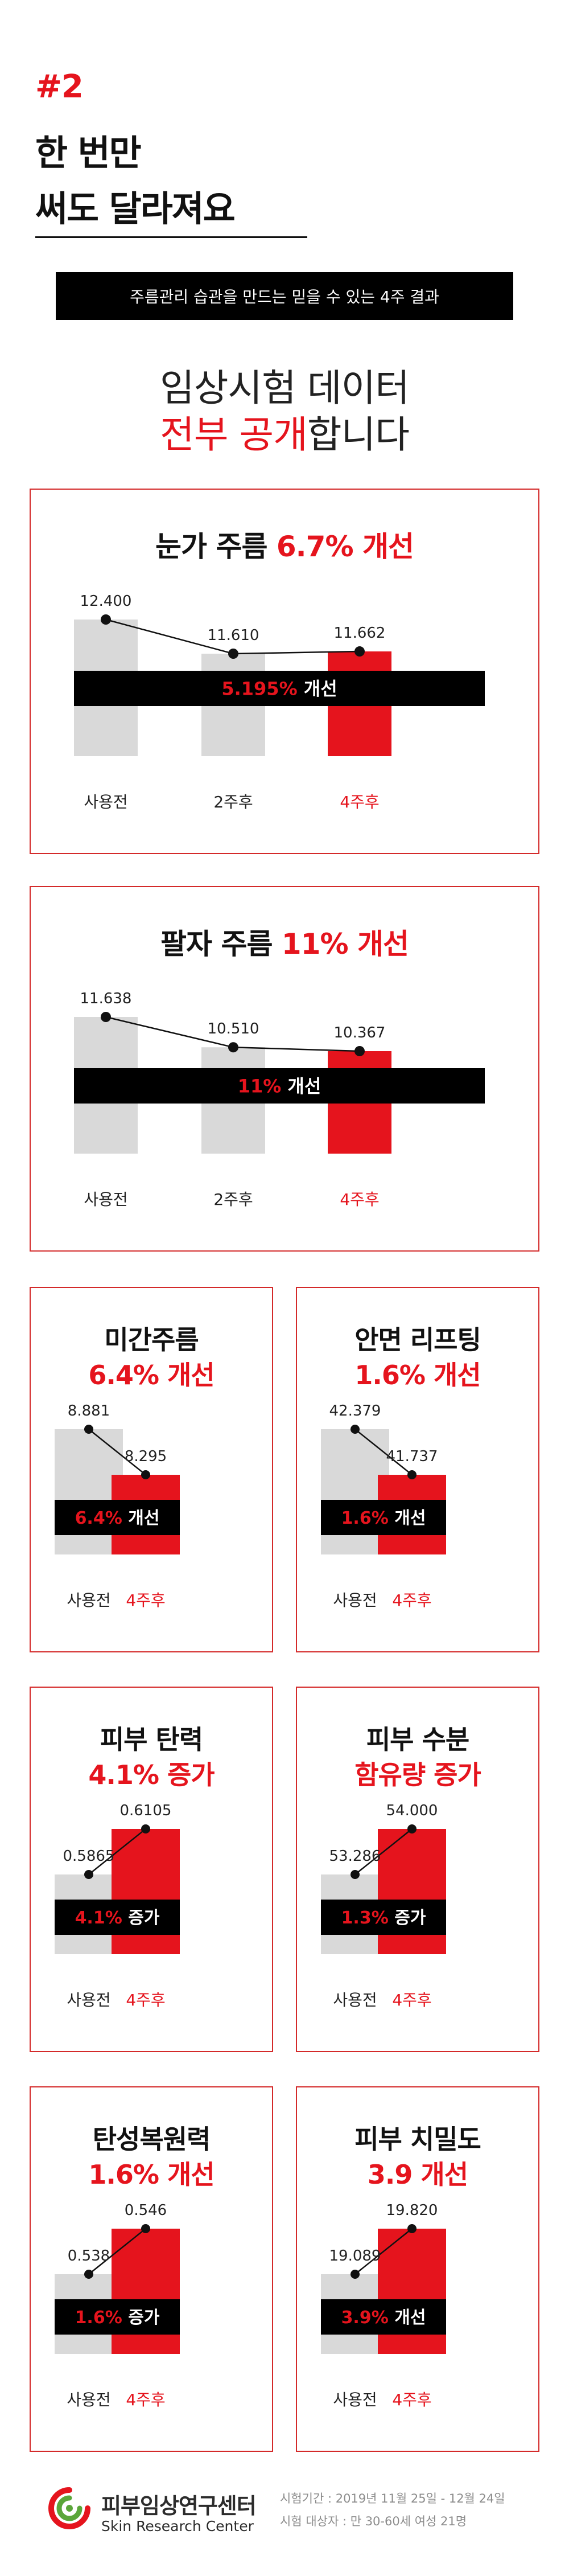 This screenshot has width=569, height=2576. I want to click on section-number: #2, so click(59, 86).